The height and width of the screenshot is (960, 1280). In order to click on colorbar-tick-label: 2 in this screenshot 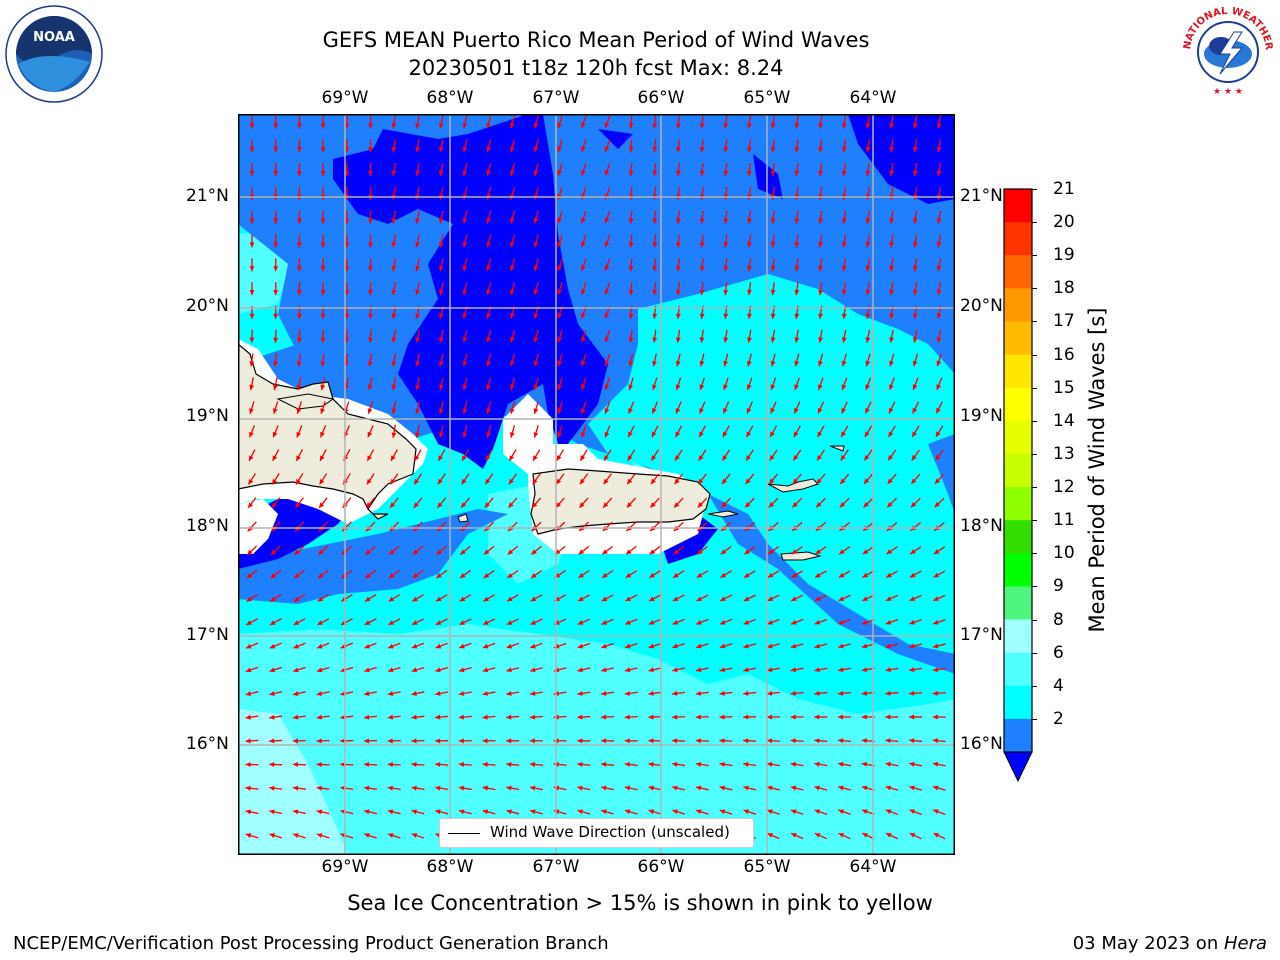, I will do `click(1058, 718)`.